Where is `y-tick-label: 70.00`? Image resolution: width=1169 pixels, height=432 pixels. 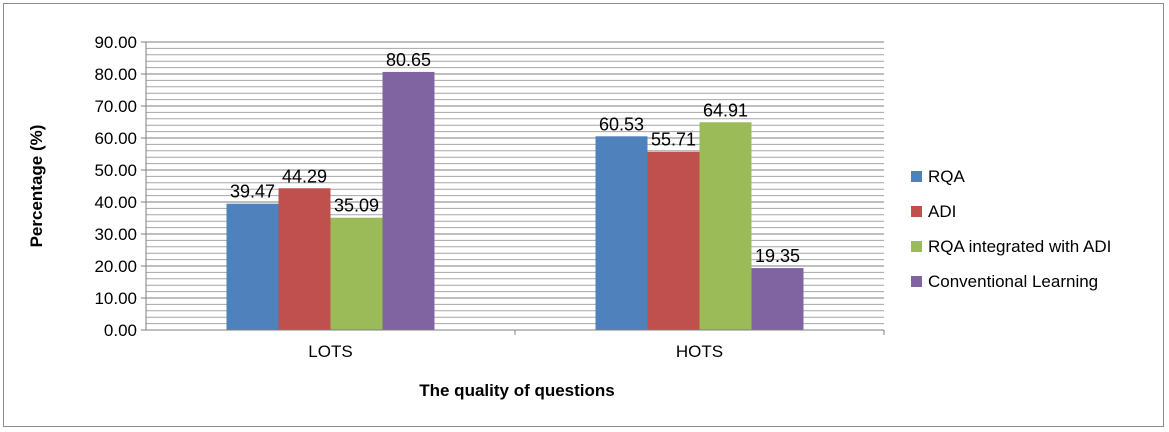
y-tick-label: 70.00 is located at coordinates (115, 106).